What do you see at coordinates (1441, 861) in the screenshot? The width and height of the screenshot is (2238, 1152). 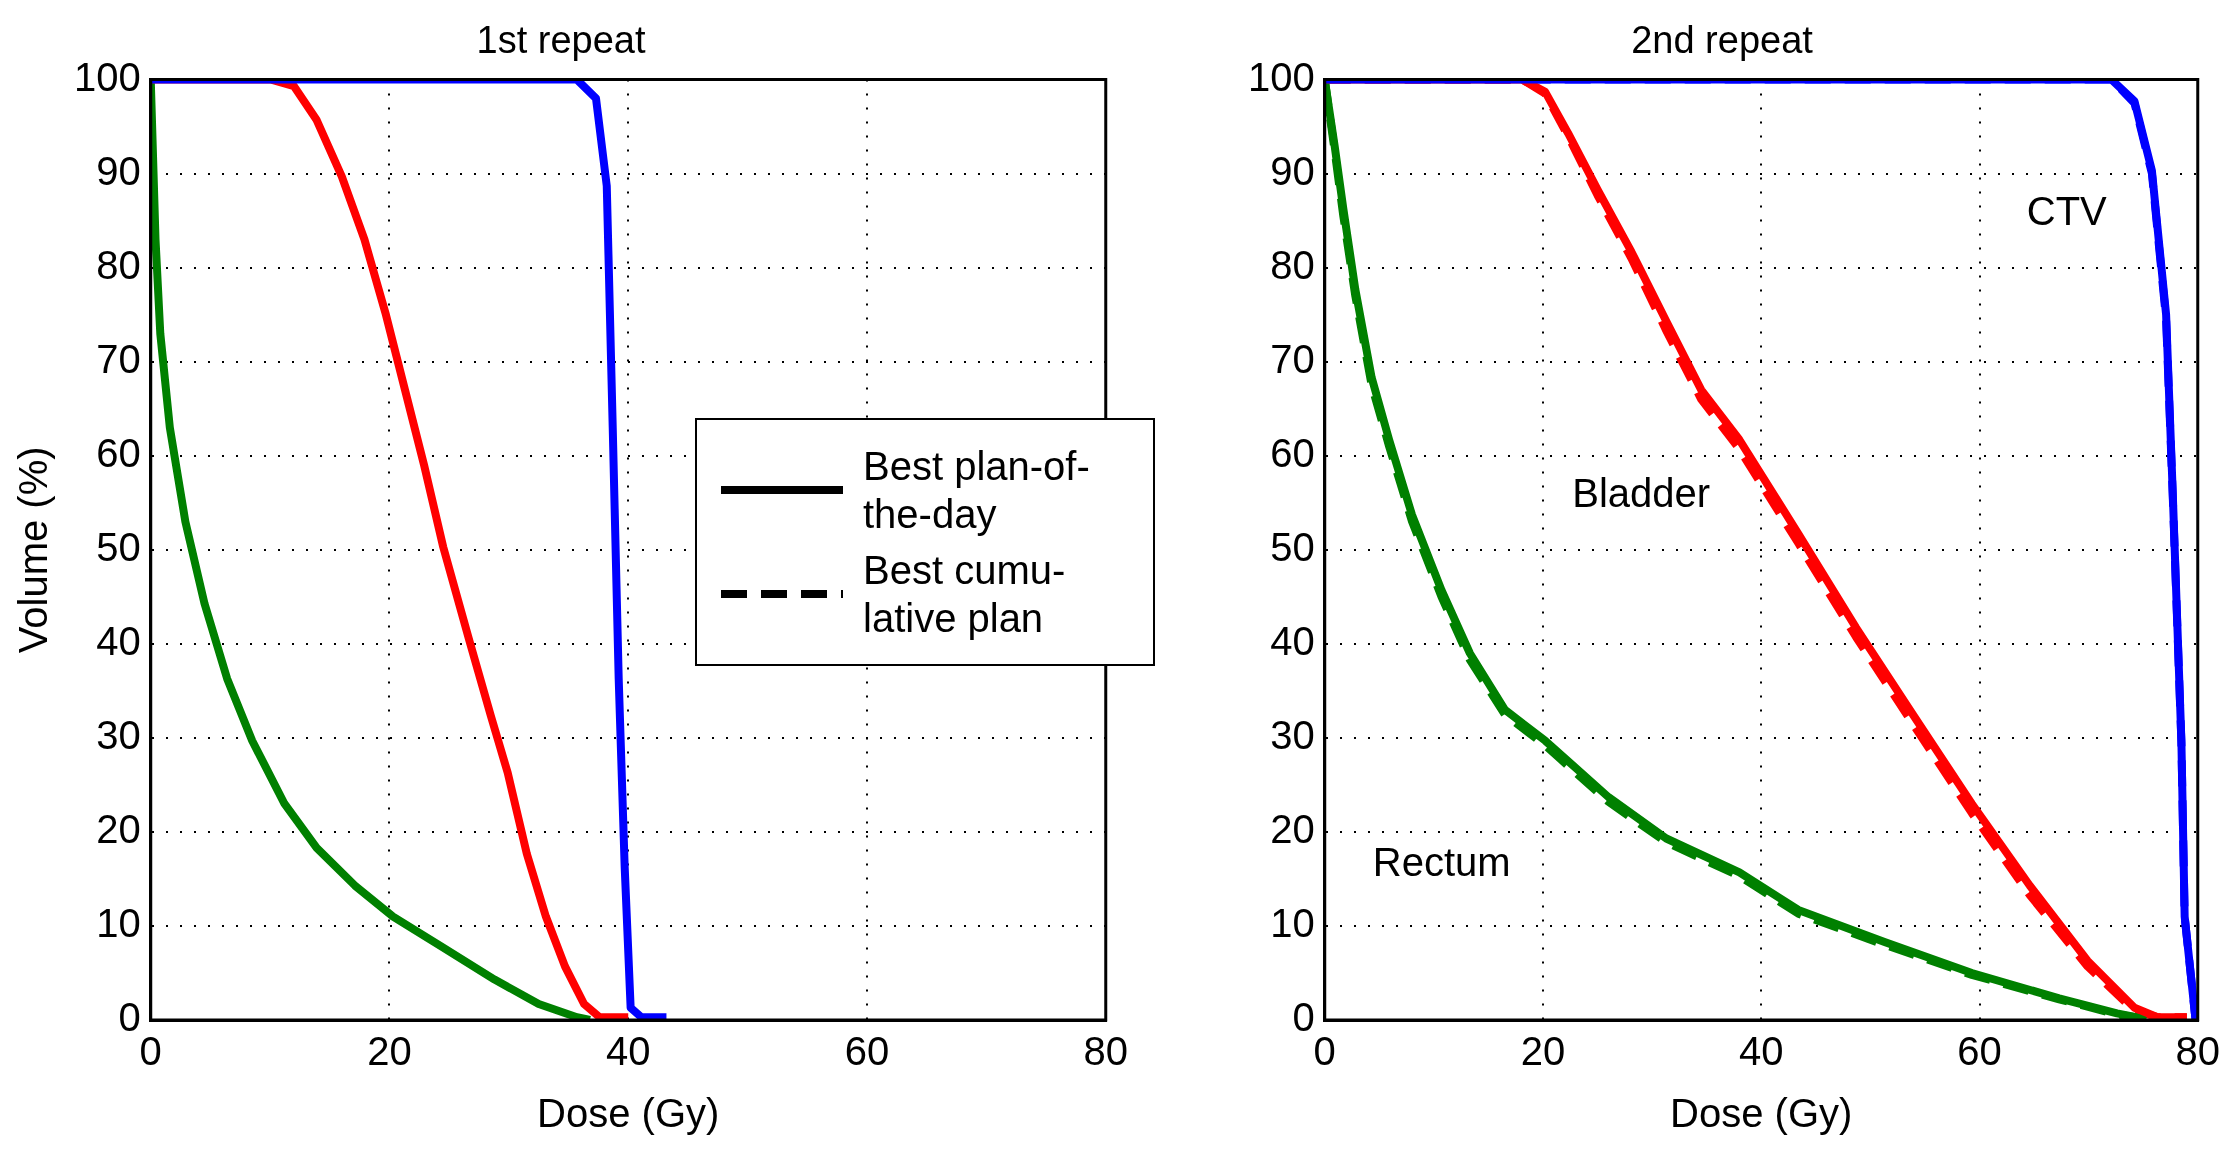 I see `annotation: Rectum` at bounding box center [1441, 861].